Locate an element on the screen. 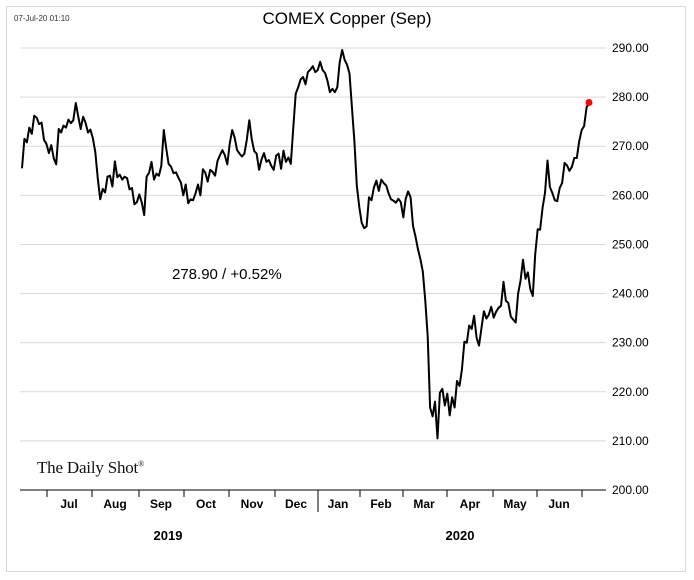  y-tick-label: 210.00 is located at coordinates (630, 441).